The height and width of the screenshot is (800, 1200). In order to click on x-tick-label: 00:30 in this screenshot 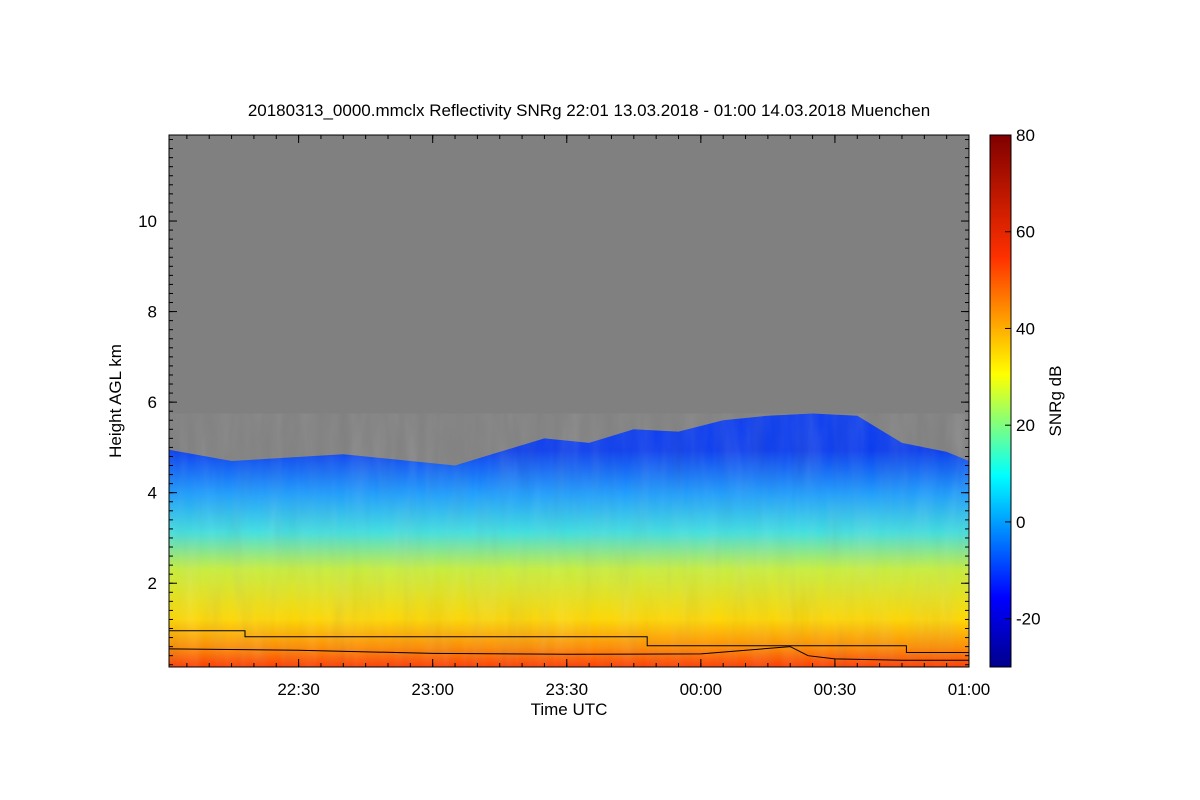, I will do `click(835, 689)`.